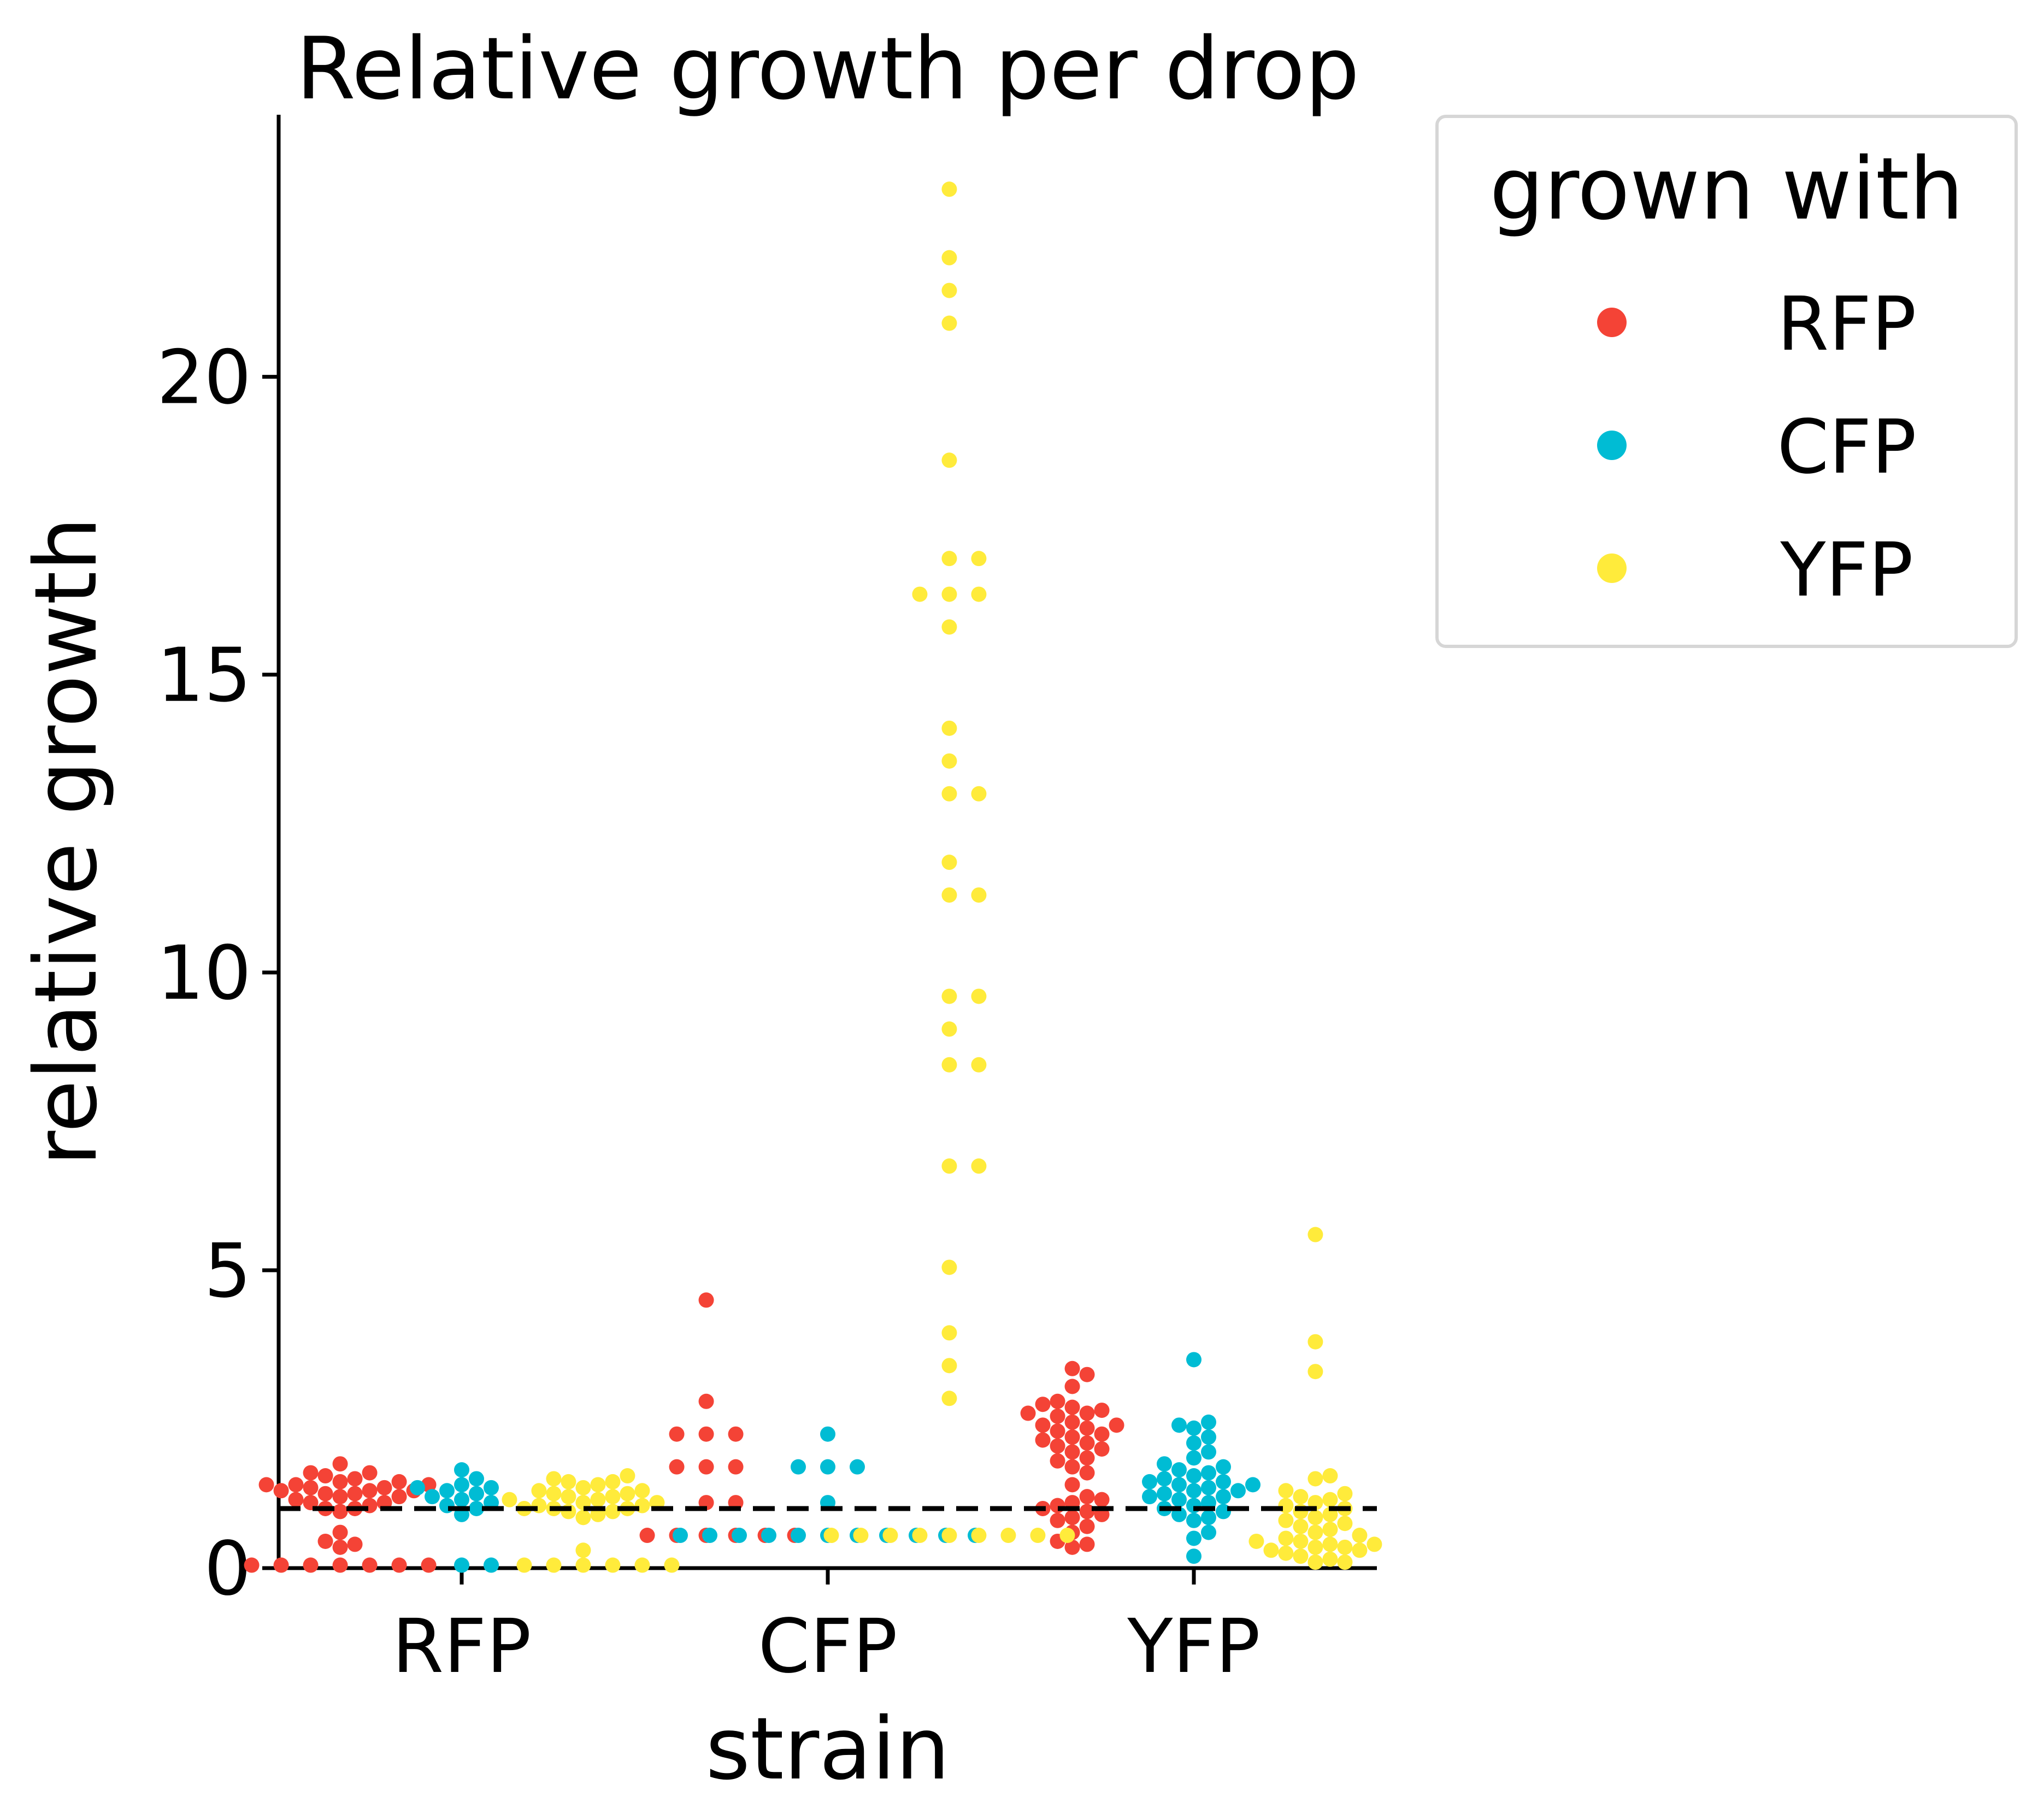 This screenshot has height=1820, width=2032. What do you see at coordinates (1193, 1647) in the screenshot?
I see `x-tick-label: YFP` at bounding box center [1193, 1647].